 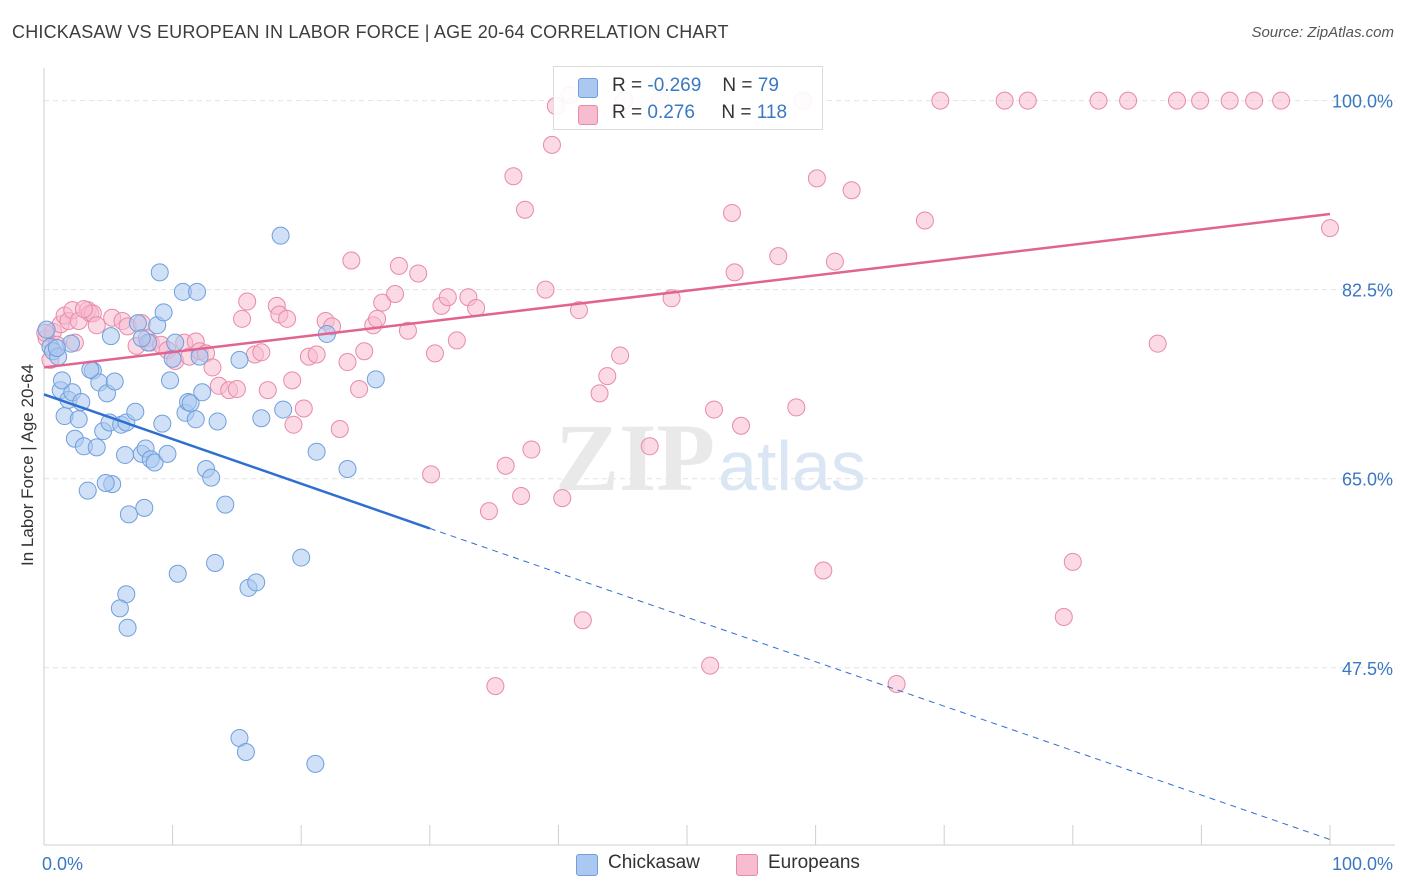 What do you see at coordinates (747, 865) in the screenshot?
I see `europeans-legend-swatch` at bounding box center [747, 865].